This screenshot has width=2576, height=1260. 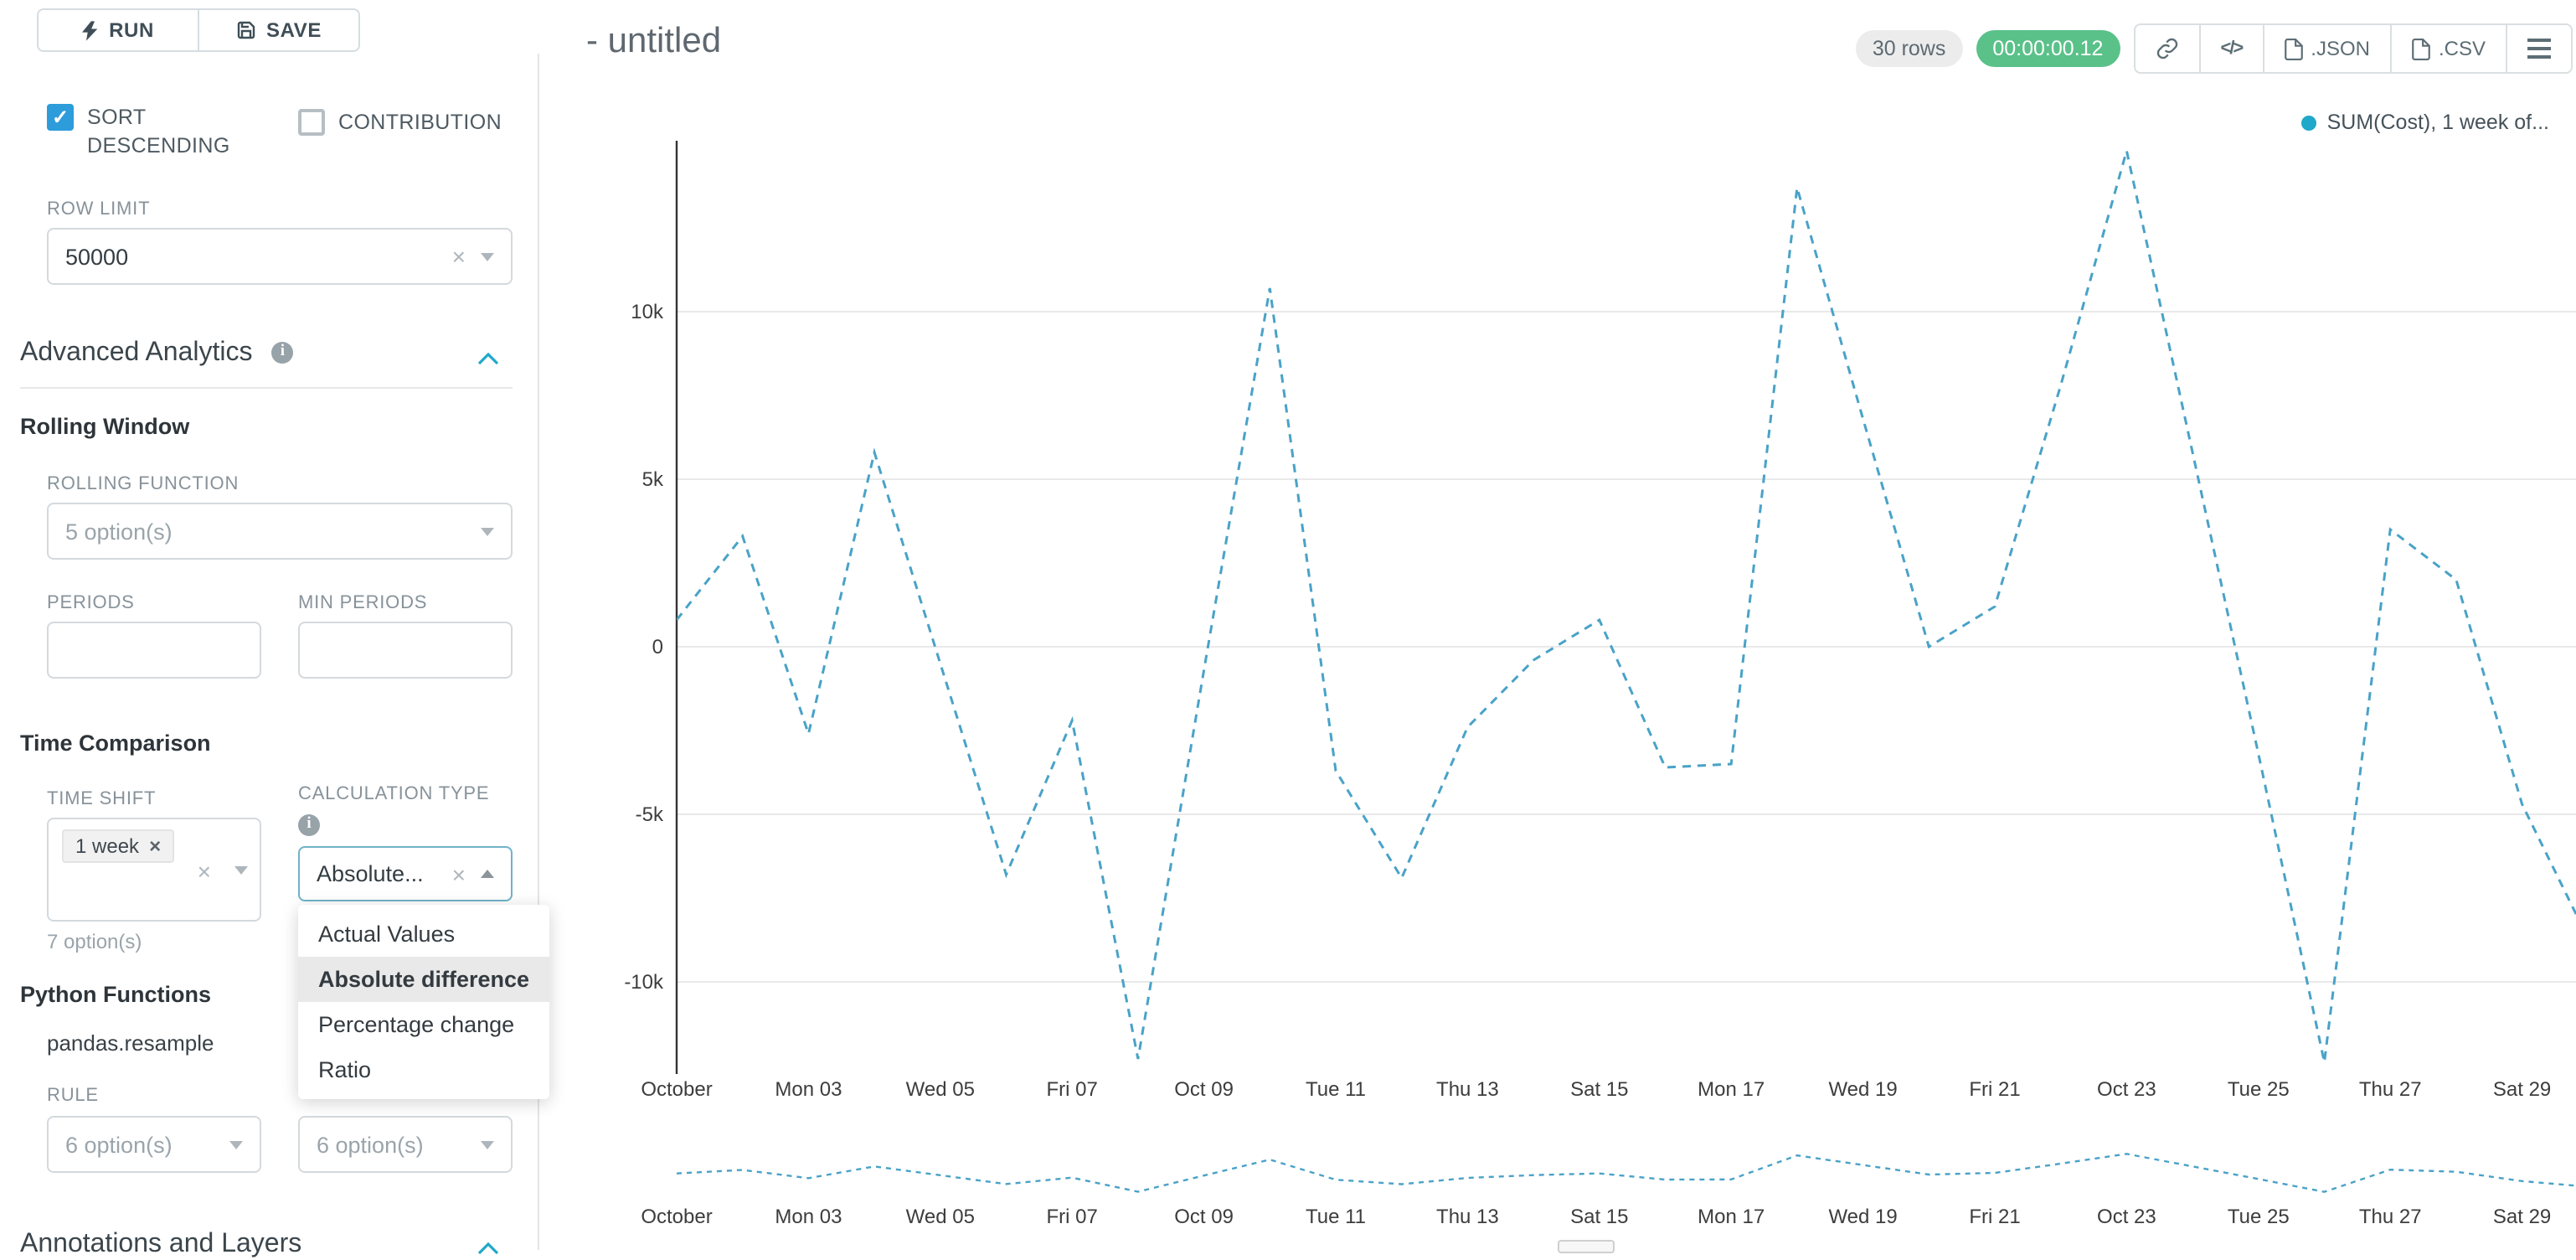 I want to click on calculation-type-label: CALCULATION TYPE, so click(x=394, y=794).